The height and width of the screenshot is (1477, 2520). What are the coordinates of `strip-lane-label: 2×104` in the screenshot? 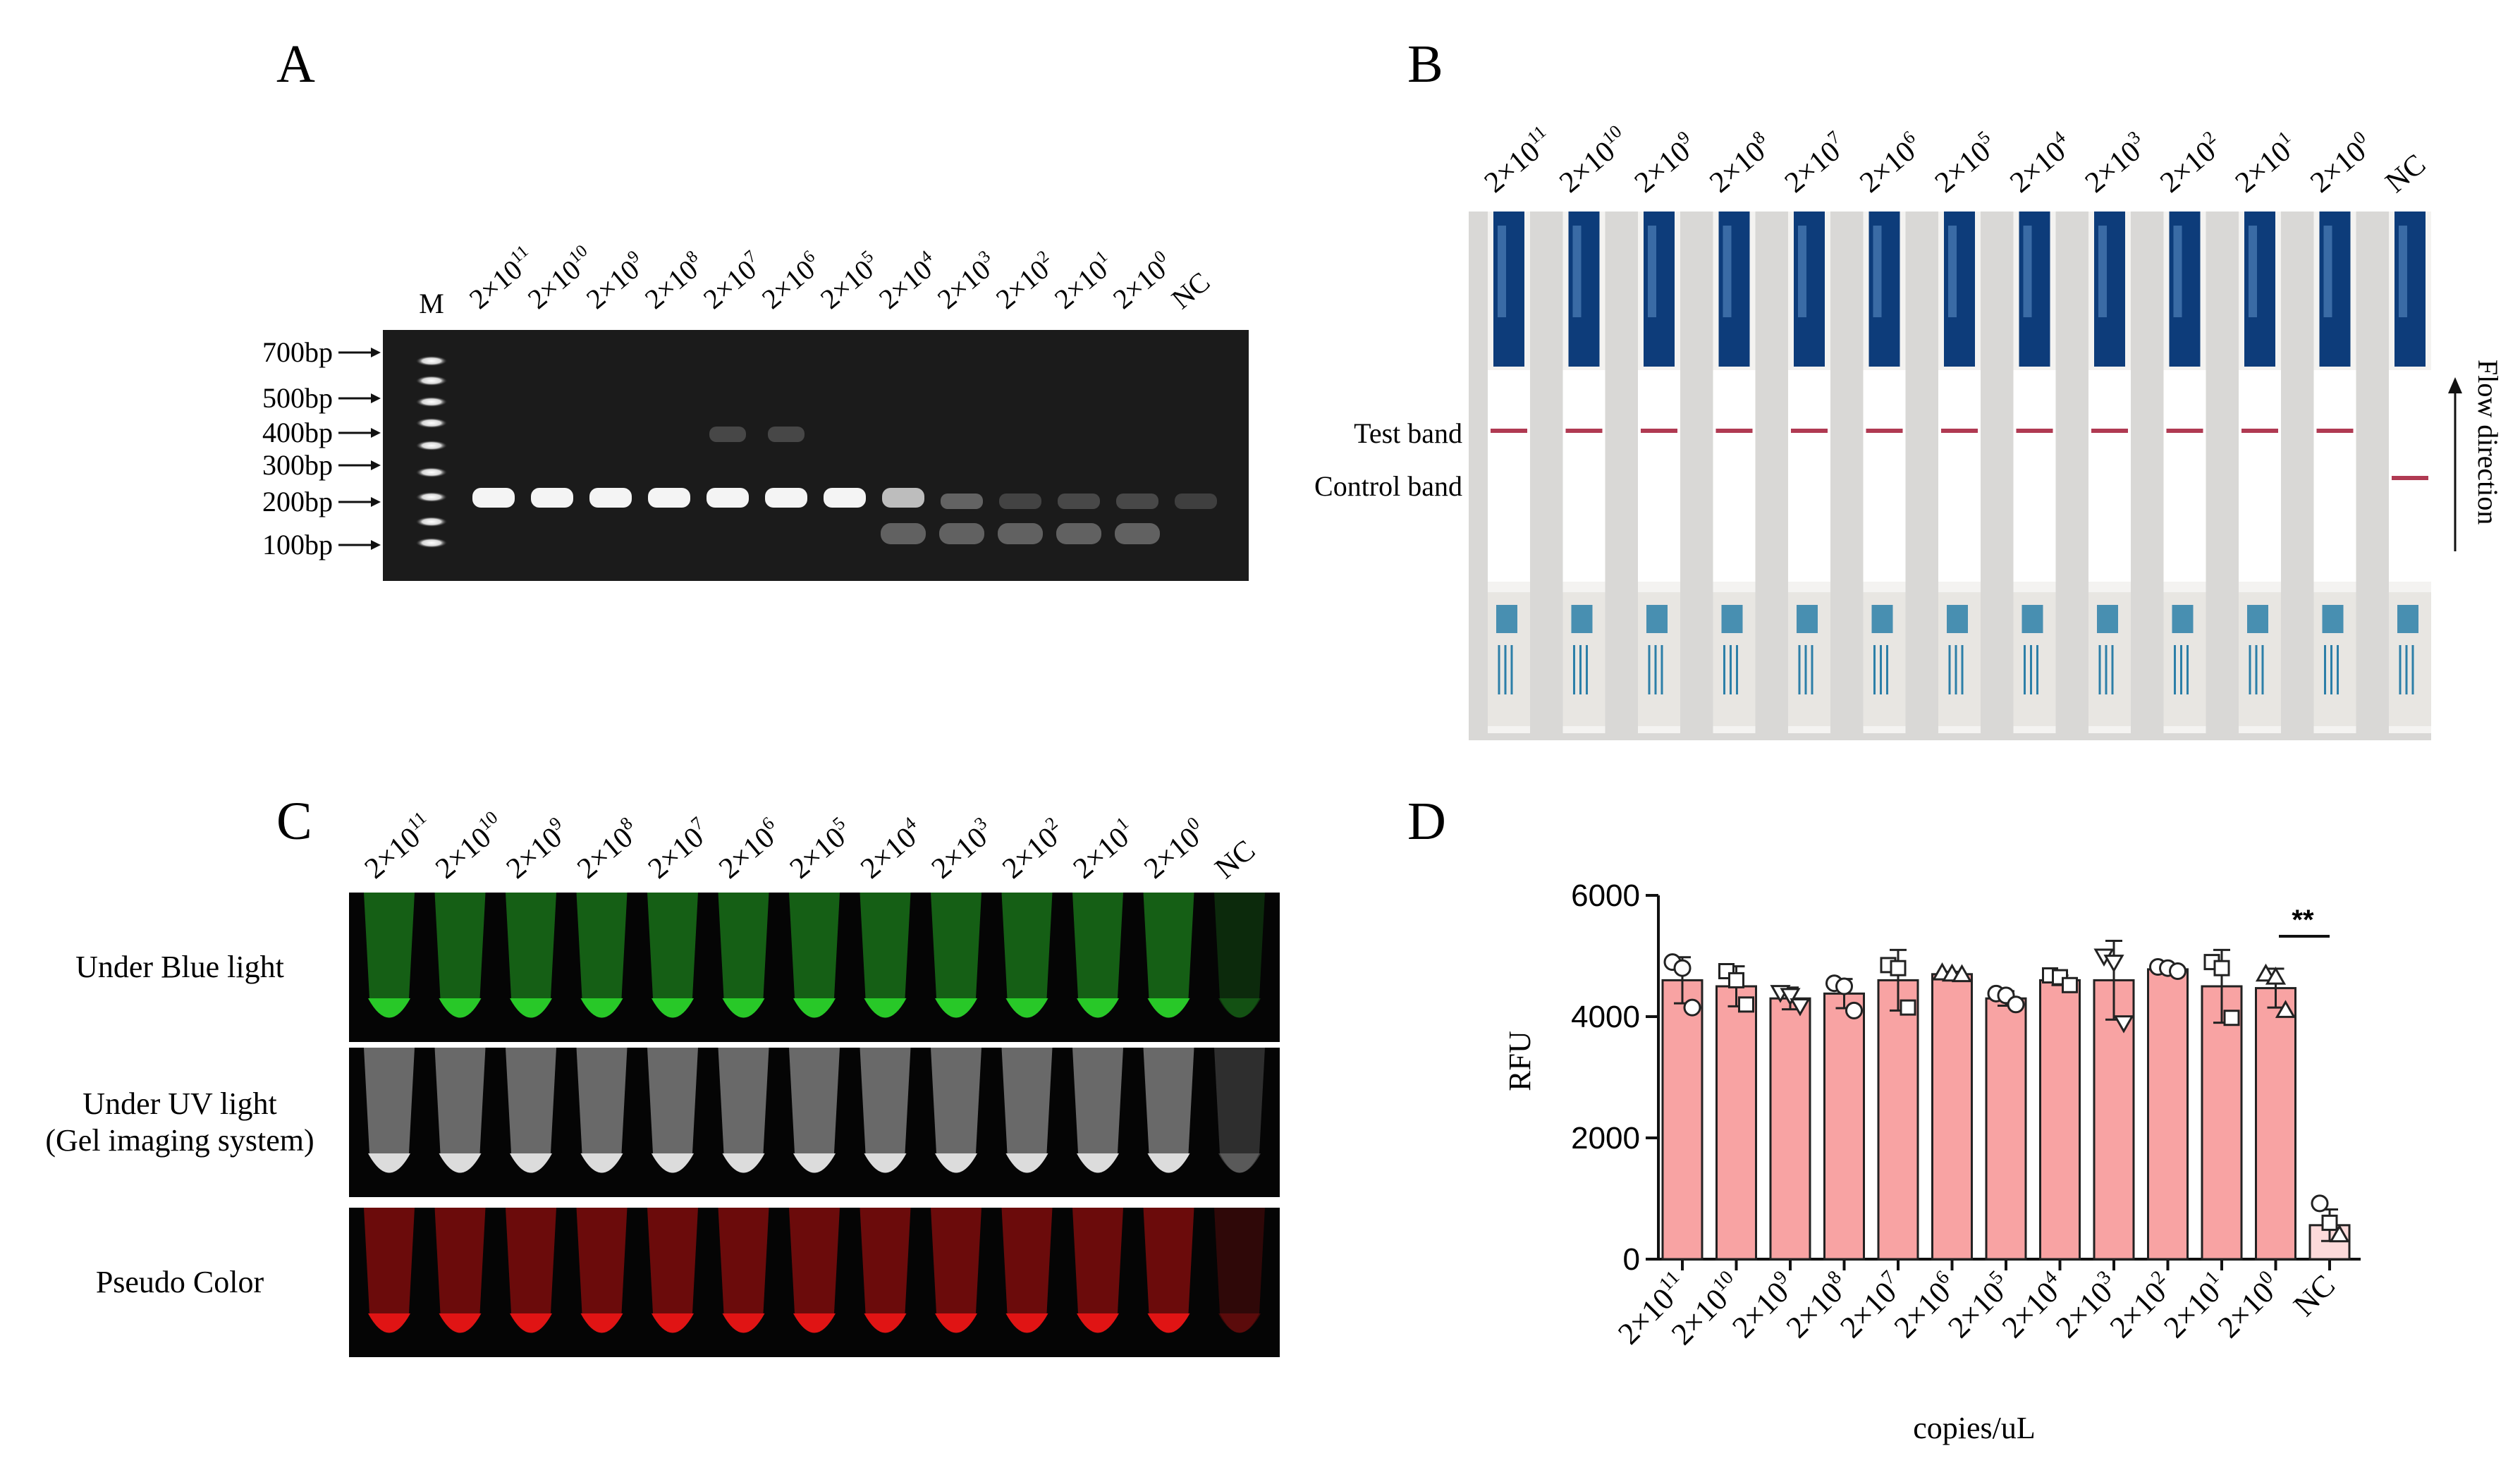 It's located at (2041, 163).